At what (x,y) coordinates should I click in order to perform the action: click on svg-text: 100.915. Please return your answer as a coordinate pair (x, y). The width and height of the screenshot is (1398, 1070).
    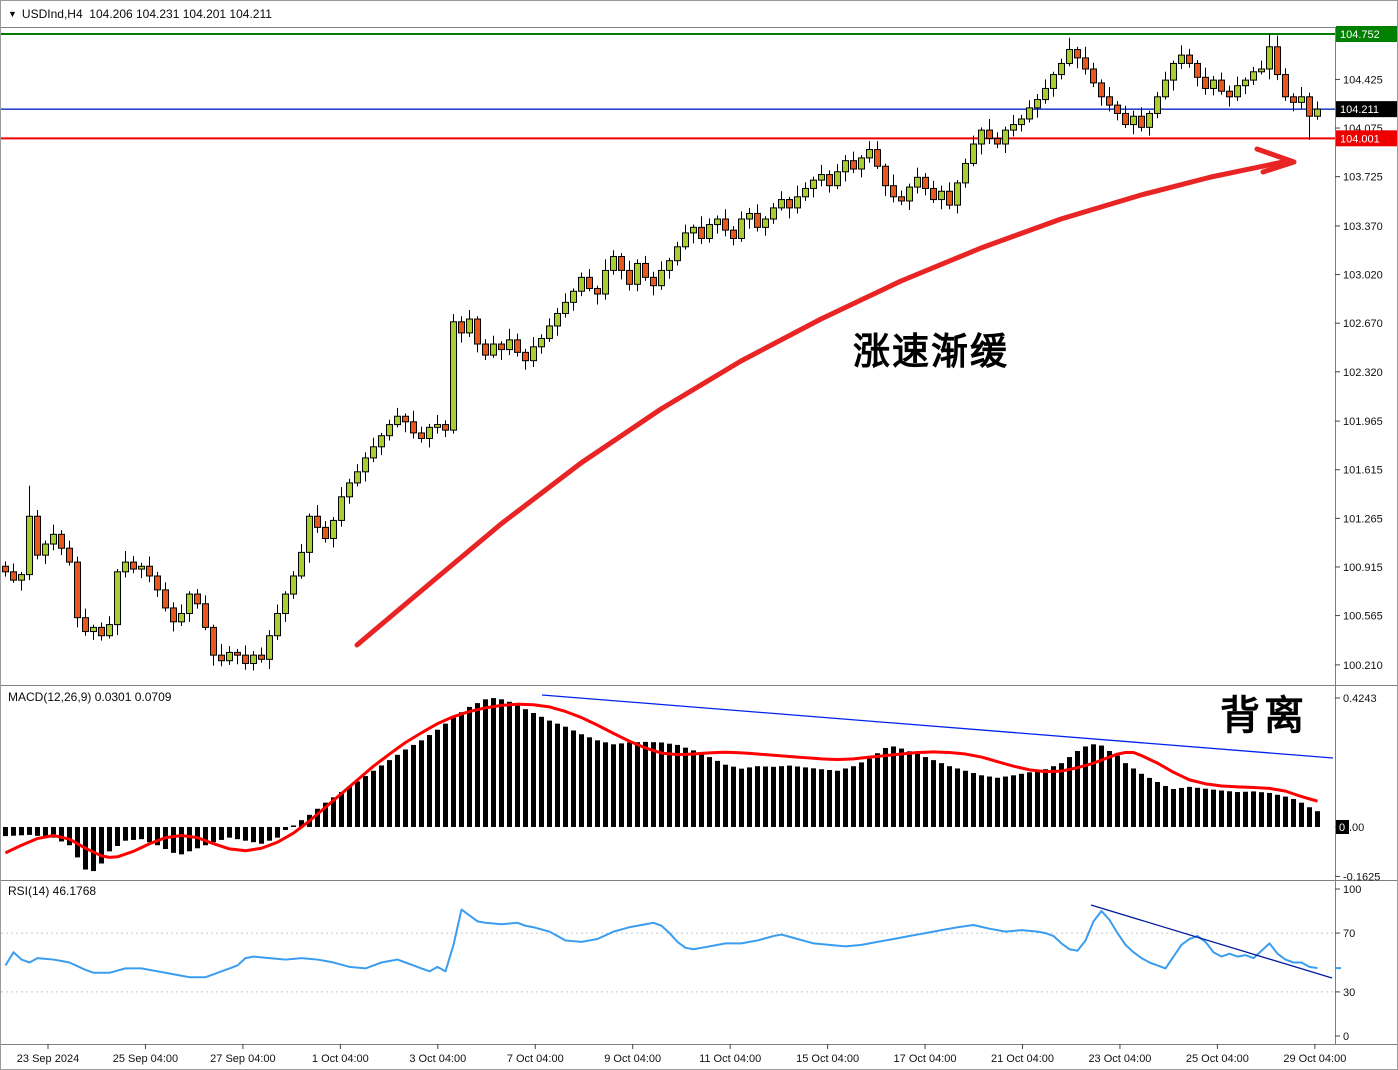
    Looking at the image, I should click on (1363, 568).